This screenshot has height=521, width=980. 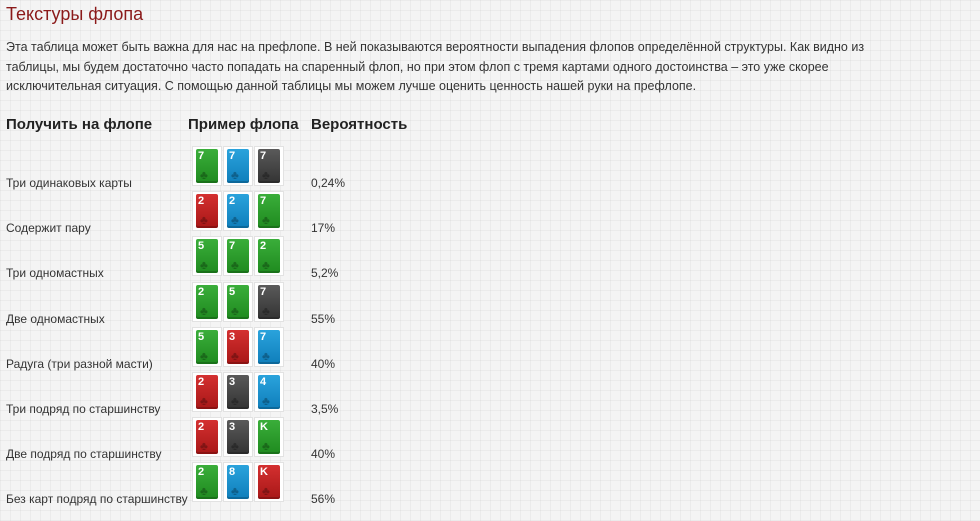 What do you see at coordinates (79, 363) in the screenshot?
I see `flop-texture-label: Радуга (три разной масти)` at bounding box center [79, 363].